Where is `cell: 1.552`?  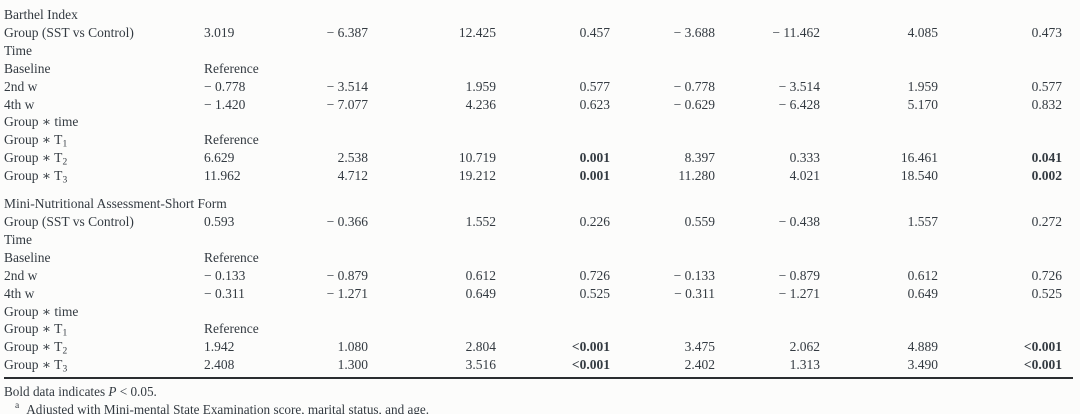 cell: 1.552 is located at coordinates (480, 221).